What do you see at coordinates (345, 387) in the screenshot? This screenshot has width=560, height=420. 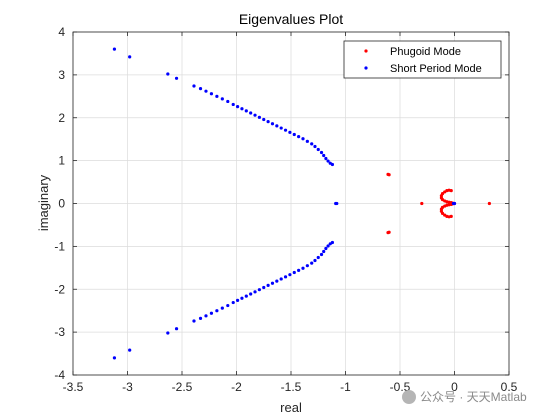 I see `x-tick-label: -1` at bounding box center [345, 387].